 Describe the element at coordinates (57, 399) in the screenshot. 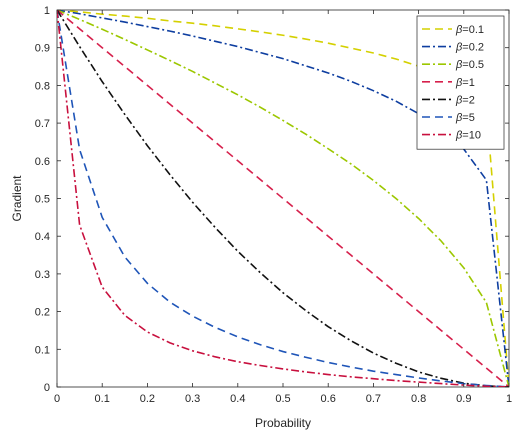

I see `x-tick-label: 0` at that location.